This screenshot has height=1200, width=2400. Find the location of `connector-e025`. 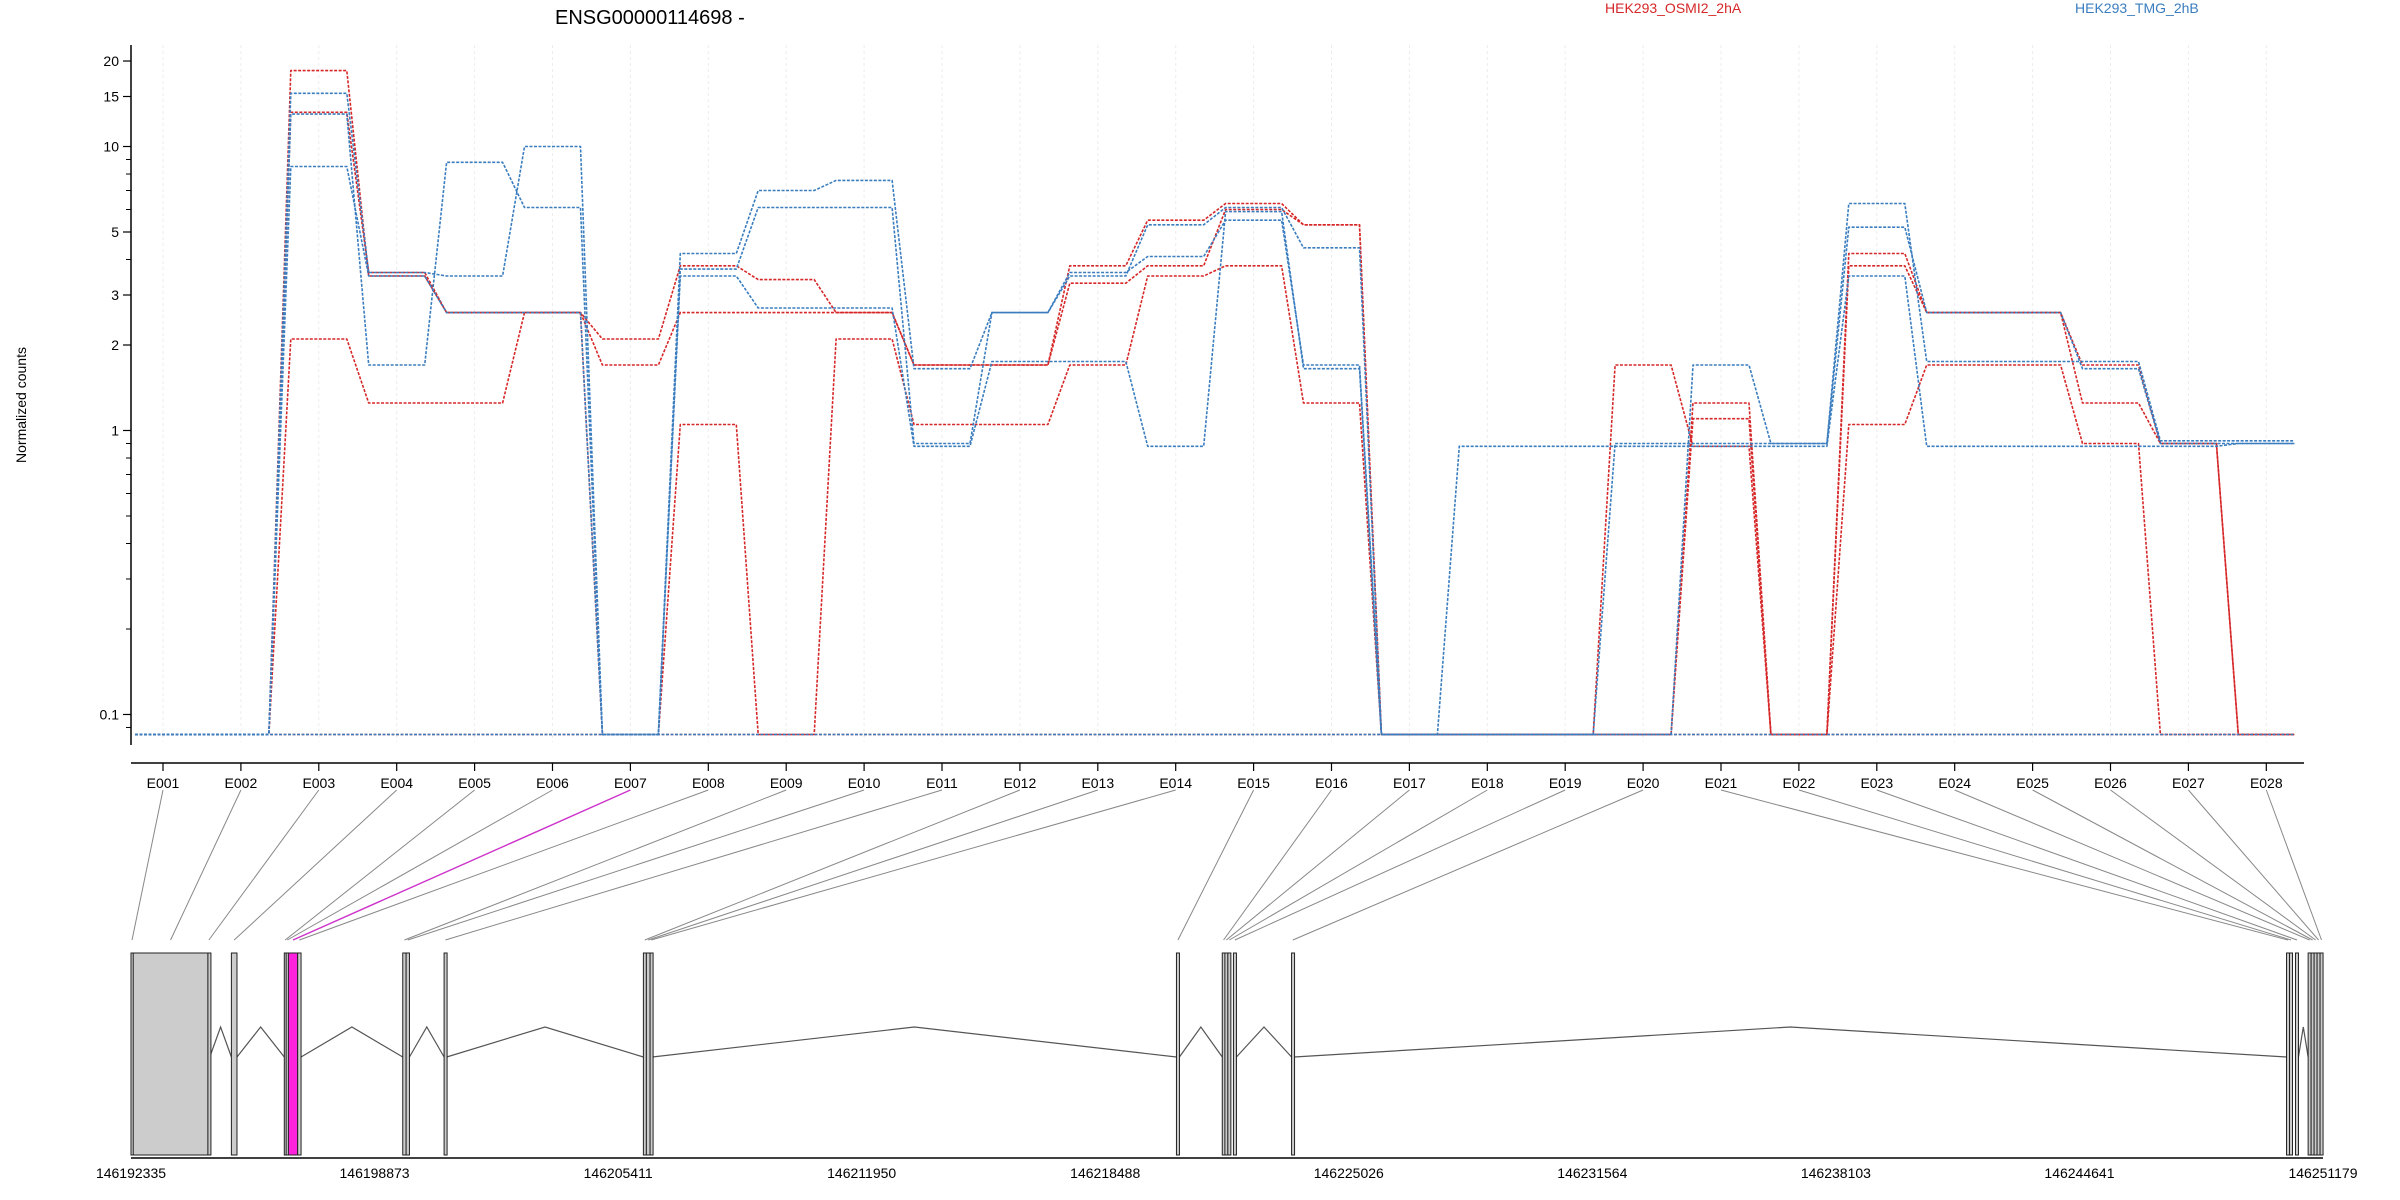

connector-e025 is located at coordinates (2172, 865).